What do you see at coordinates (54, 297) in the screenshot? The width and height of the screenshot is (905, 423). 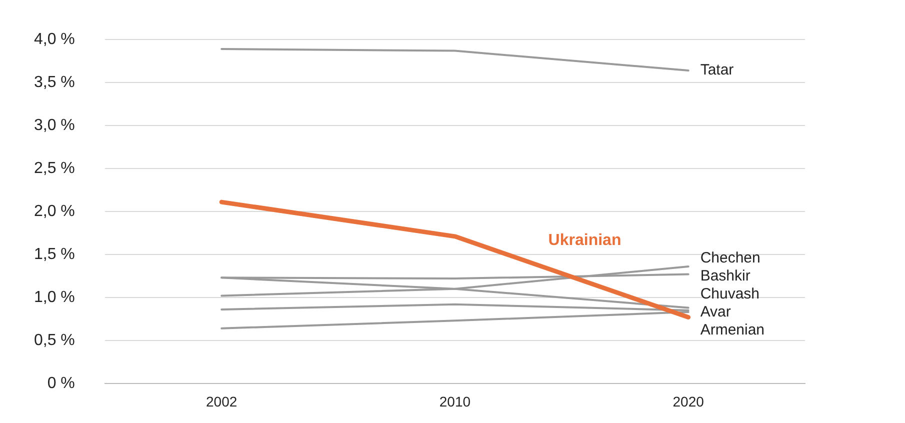 I see `y-tick-label: 1,0 %` at bounding box center [54, 297].